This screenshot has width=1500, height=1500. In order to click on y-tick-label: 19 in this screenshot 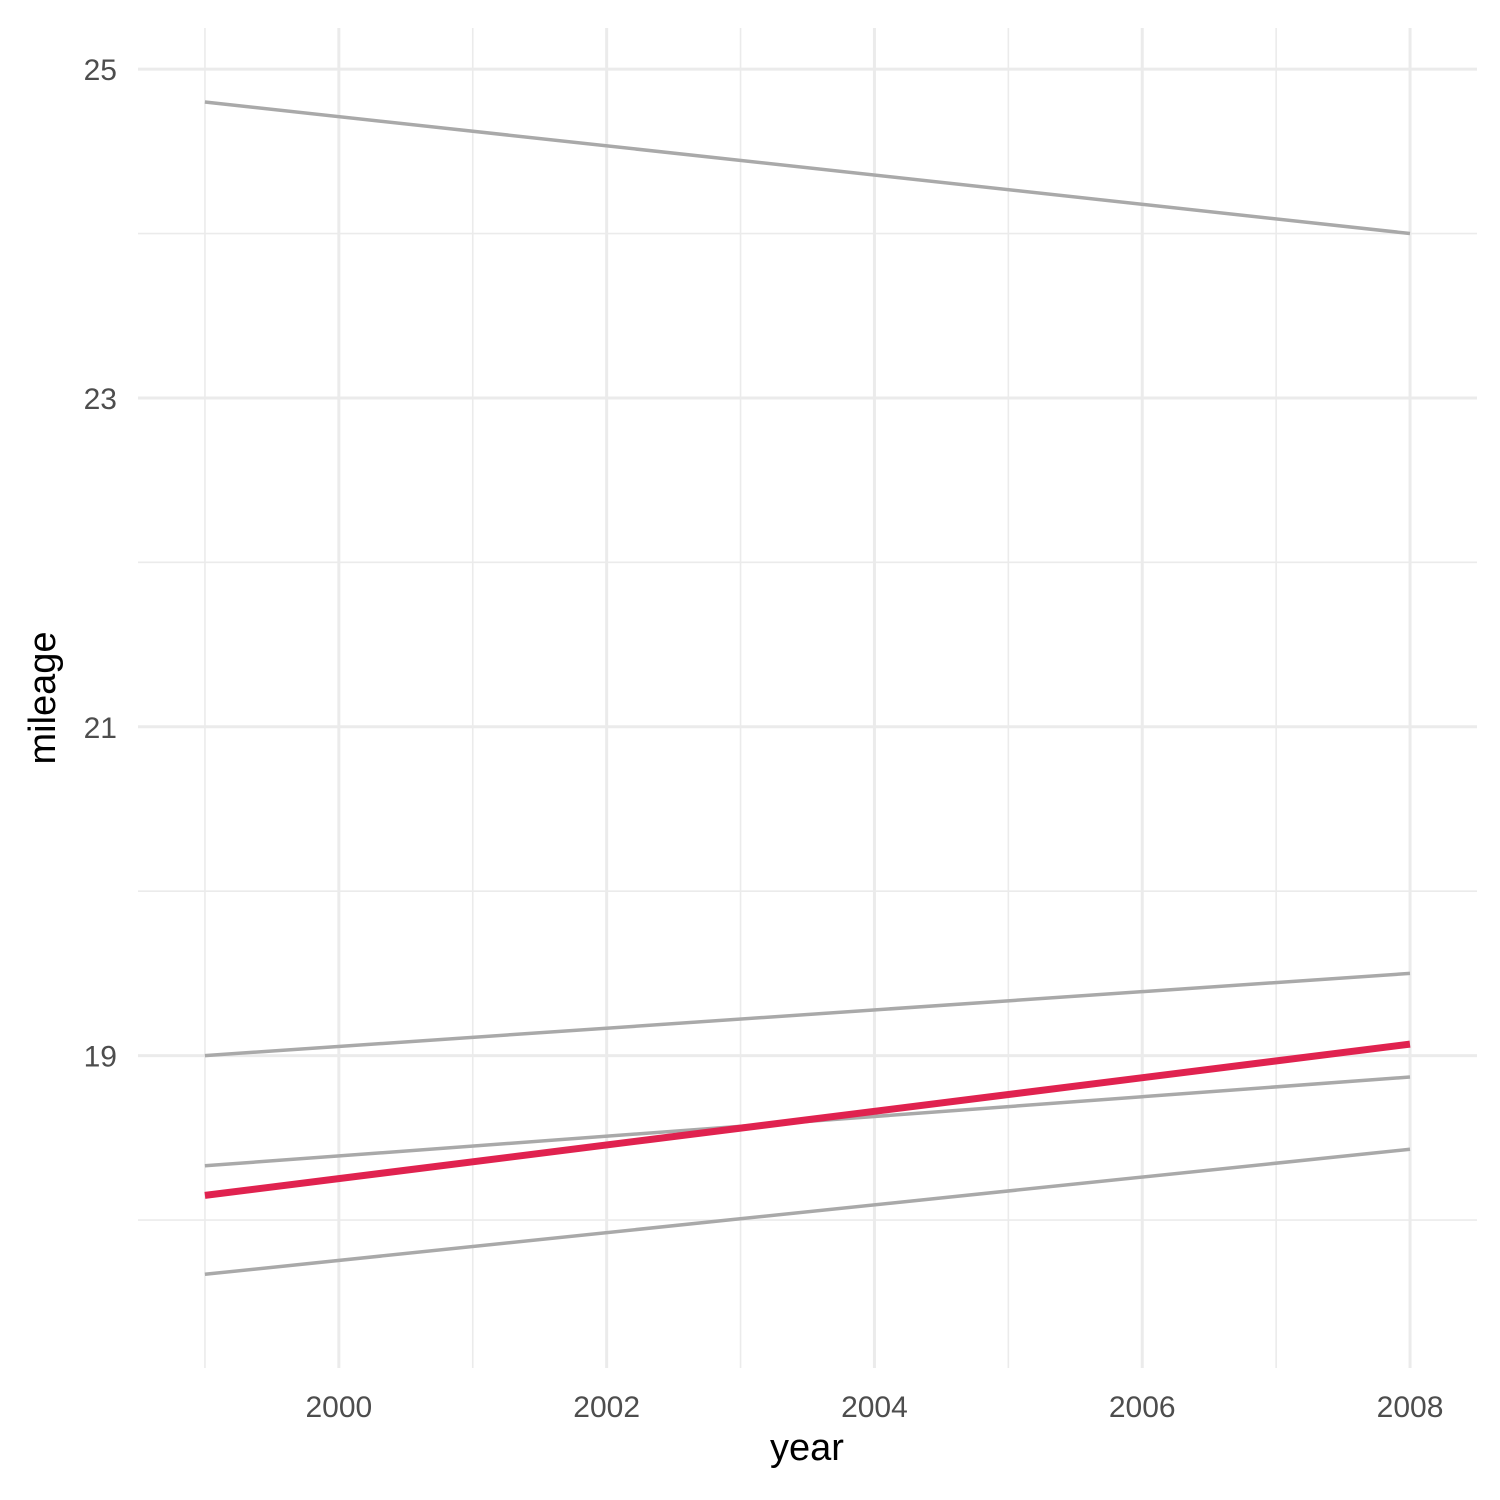, I will do `click(100, 1057)`.